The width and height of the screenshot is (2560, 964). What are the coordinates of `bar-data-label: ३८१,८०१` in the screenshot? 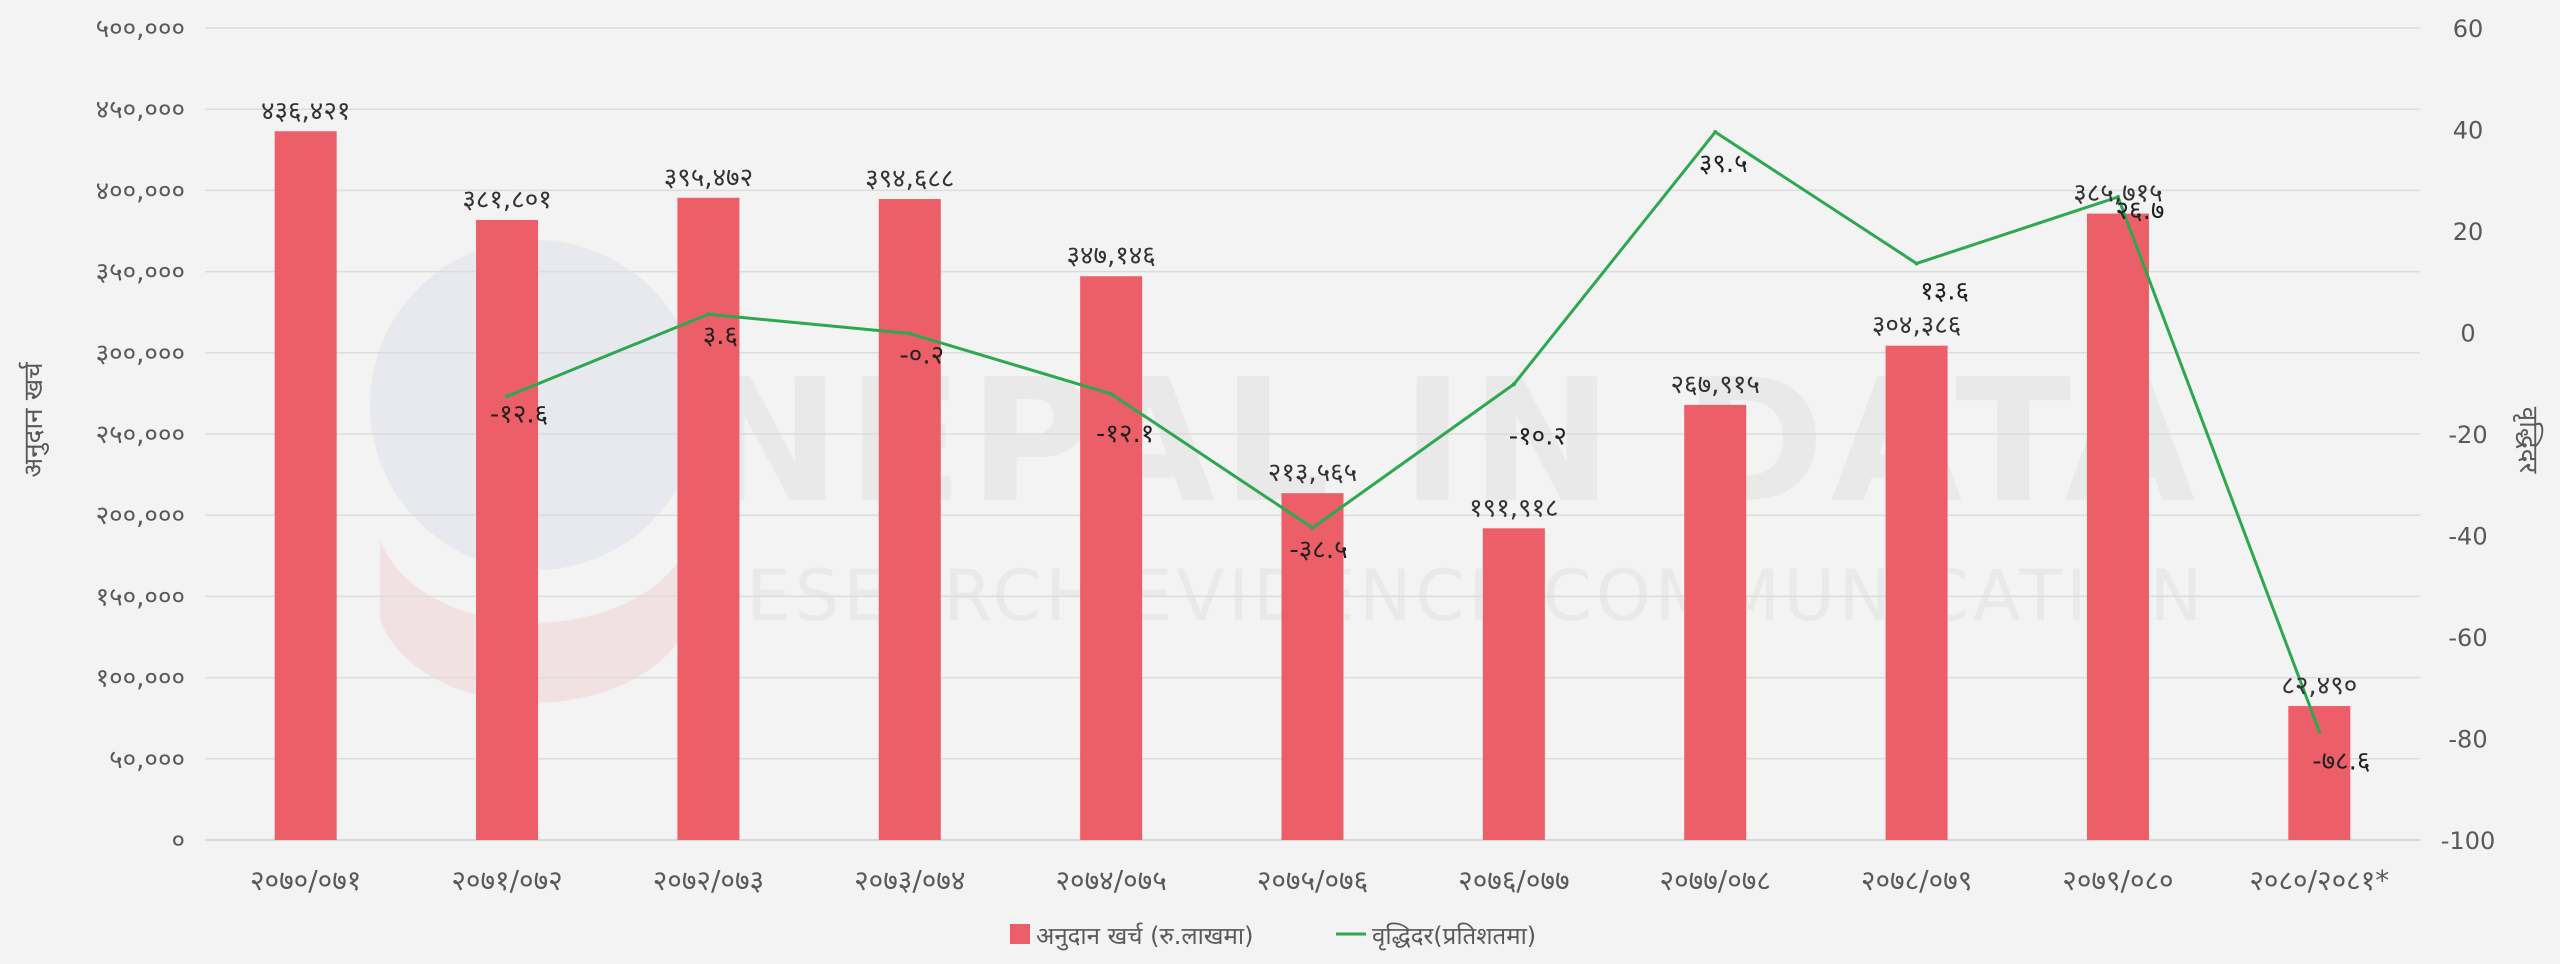 It's located at (506, 200).